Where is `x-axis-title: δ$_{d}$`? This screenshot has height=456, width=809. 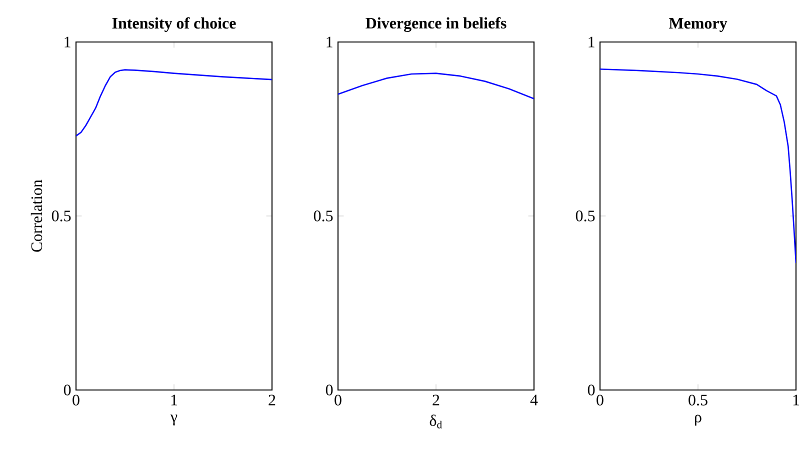
x-axis-title: δ$_{d}$ is located at coordinates (436, 421).